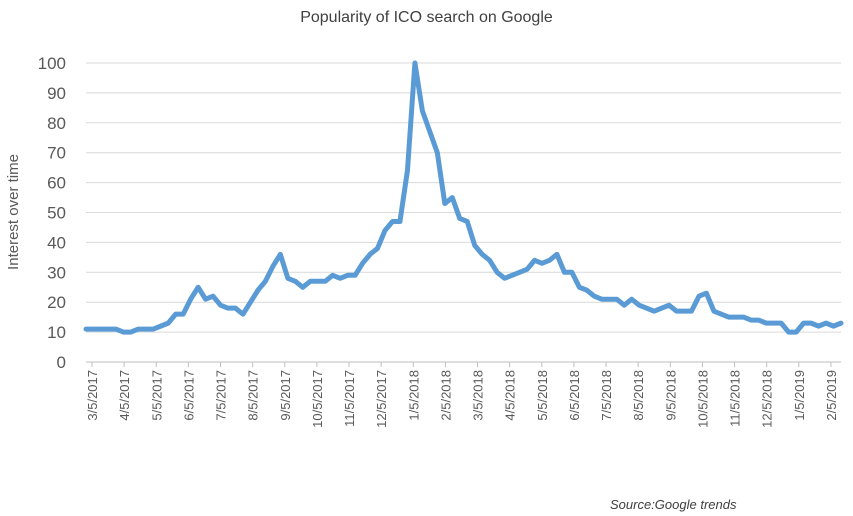 This screenshot has width=853, height=516. Describe the element at coordinates (124, 395) in the screenshot. I see `x-tick-label: 4/5/2017` at that location.